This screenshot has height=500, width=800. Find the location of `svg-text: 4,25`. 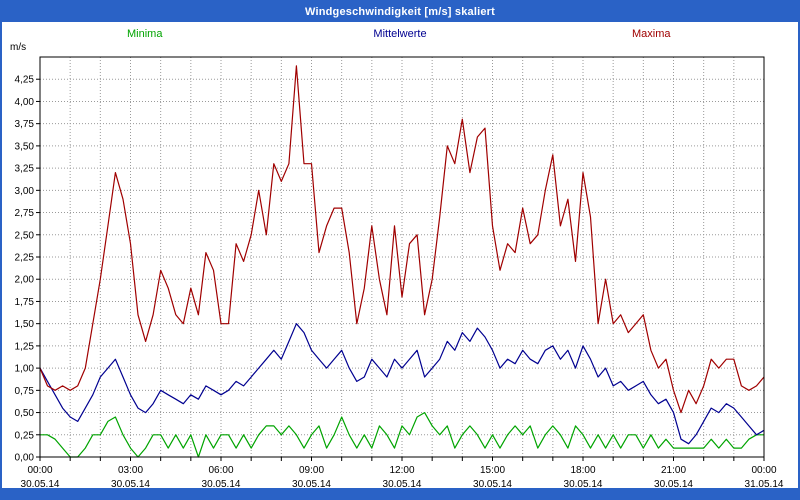

svg-text: 4,25 is located at coordinates (25, 80).